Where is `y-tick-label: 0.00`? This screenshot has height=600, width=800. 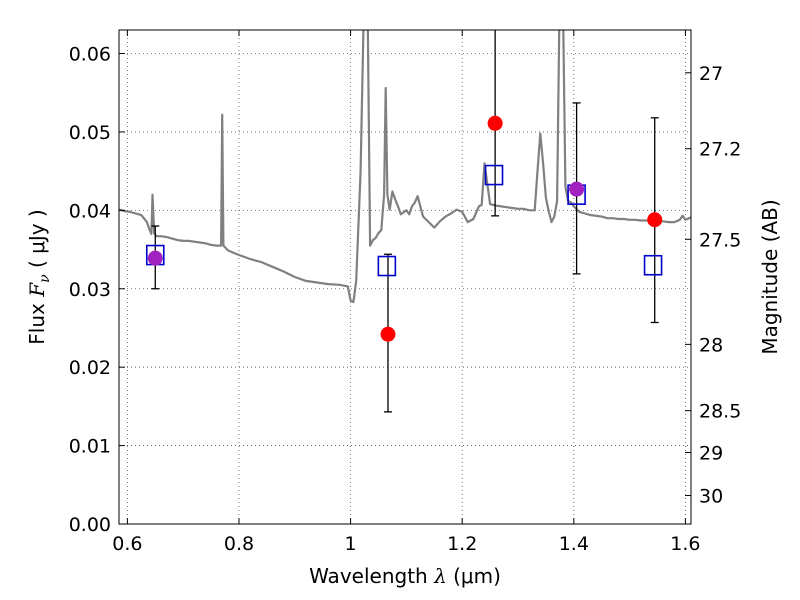 y-tick-label: 0.00 is located at coordinates (90, 525).